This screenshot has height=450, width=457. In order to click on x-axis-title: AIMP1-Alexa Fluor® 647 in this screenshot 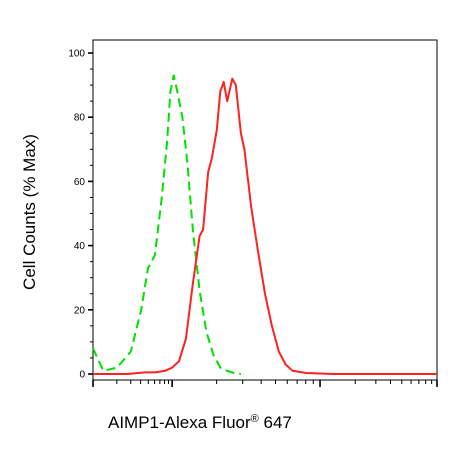, I will do `click(200, 422)`.